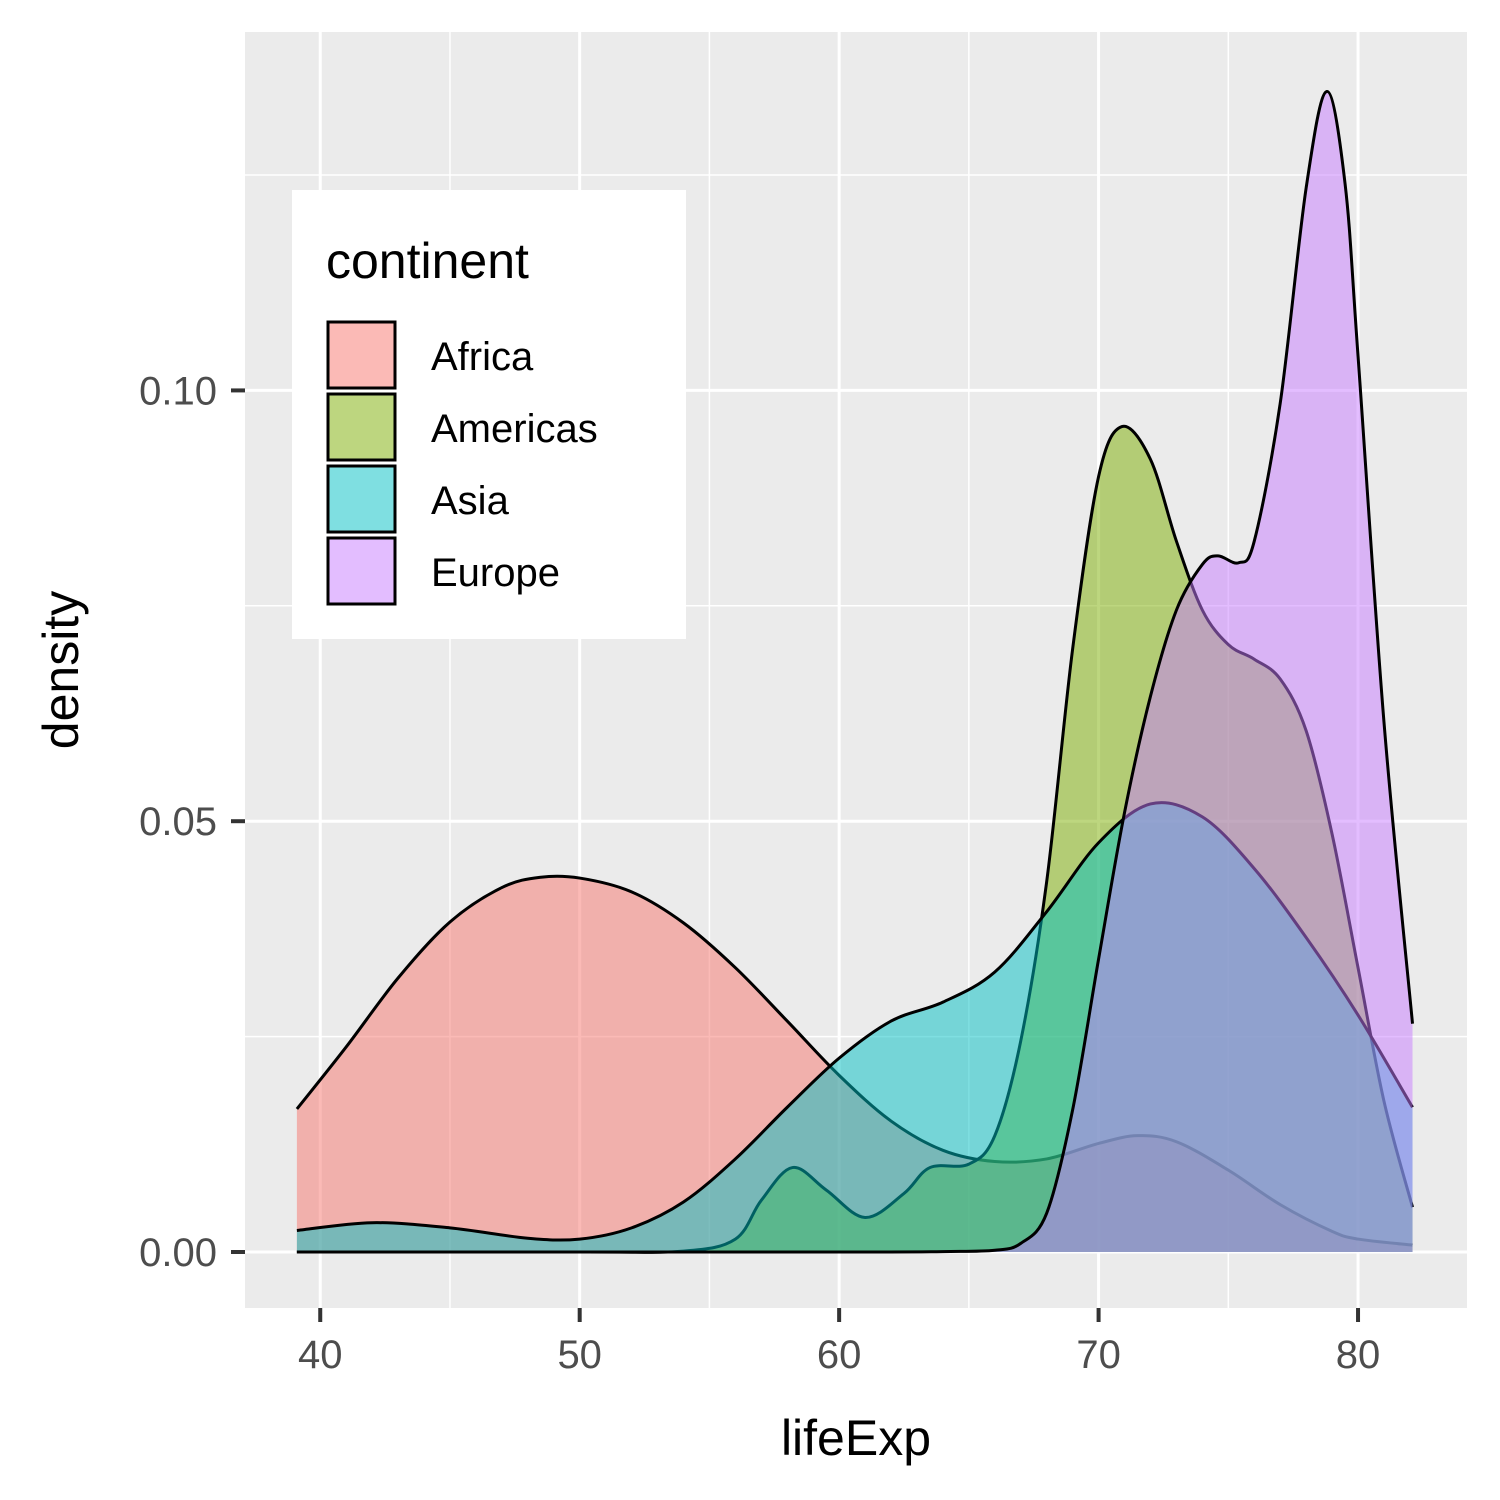  Describe the element at coordinates (361, 499) in the screenshot. I see `legend-key-asia` at that location.